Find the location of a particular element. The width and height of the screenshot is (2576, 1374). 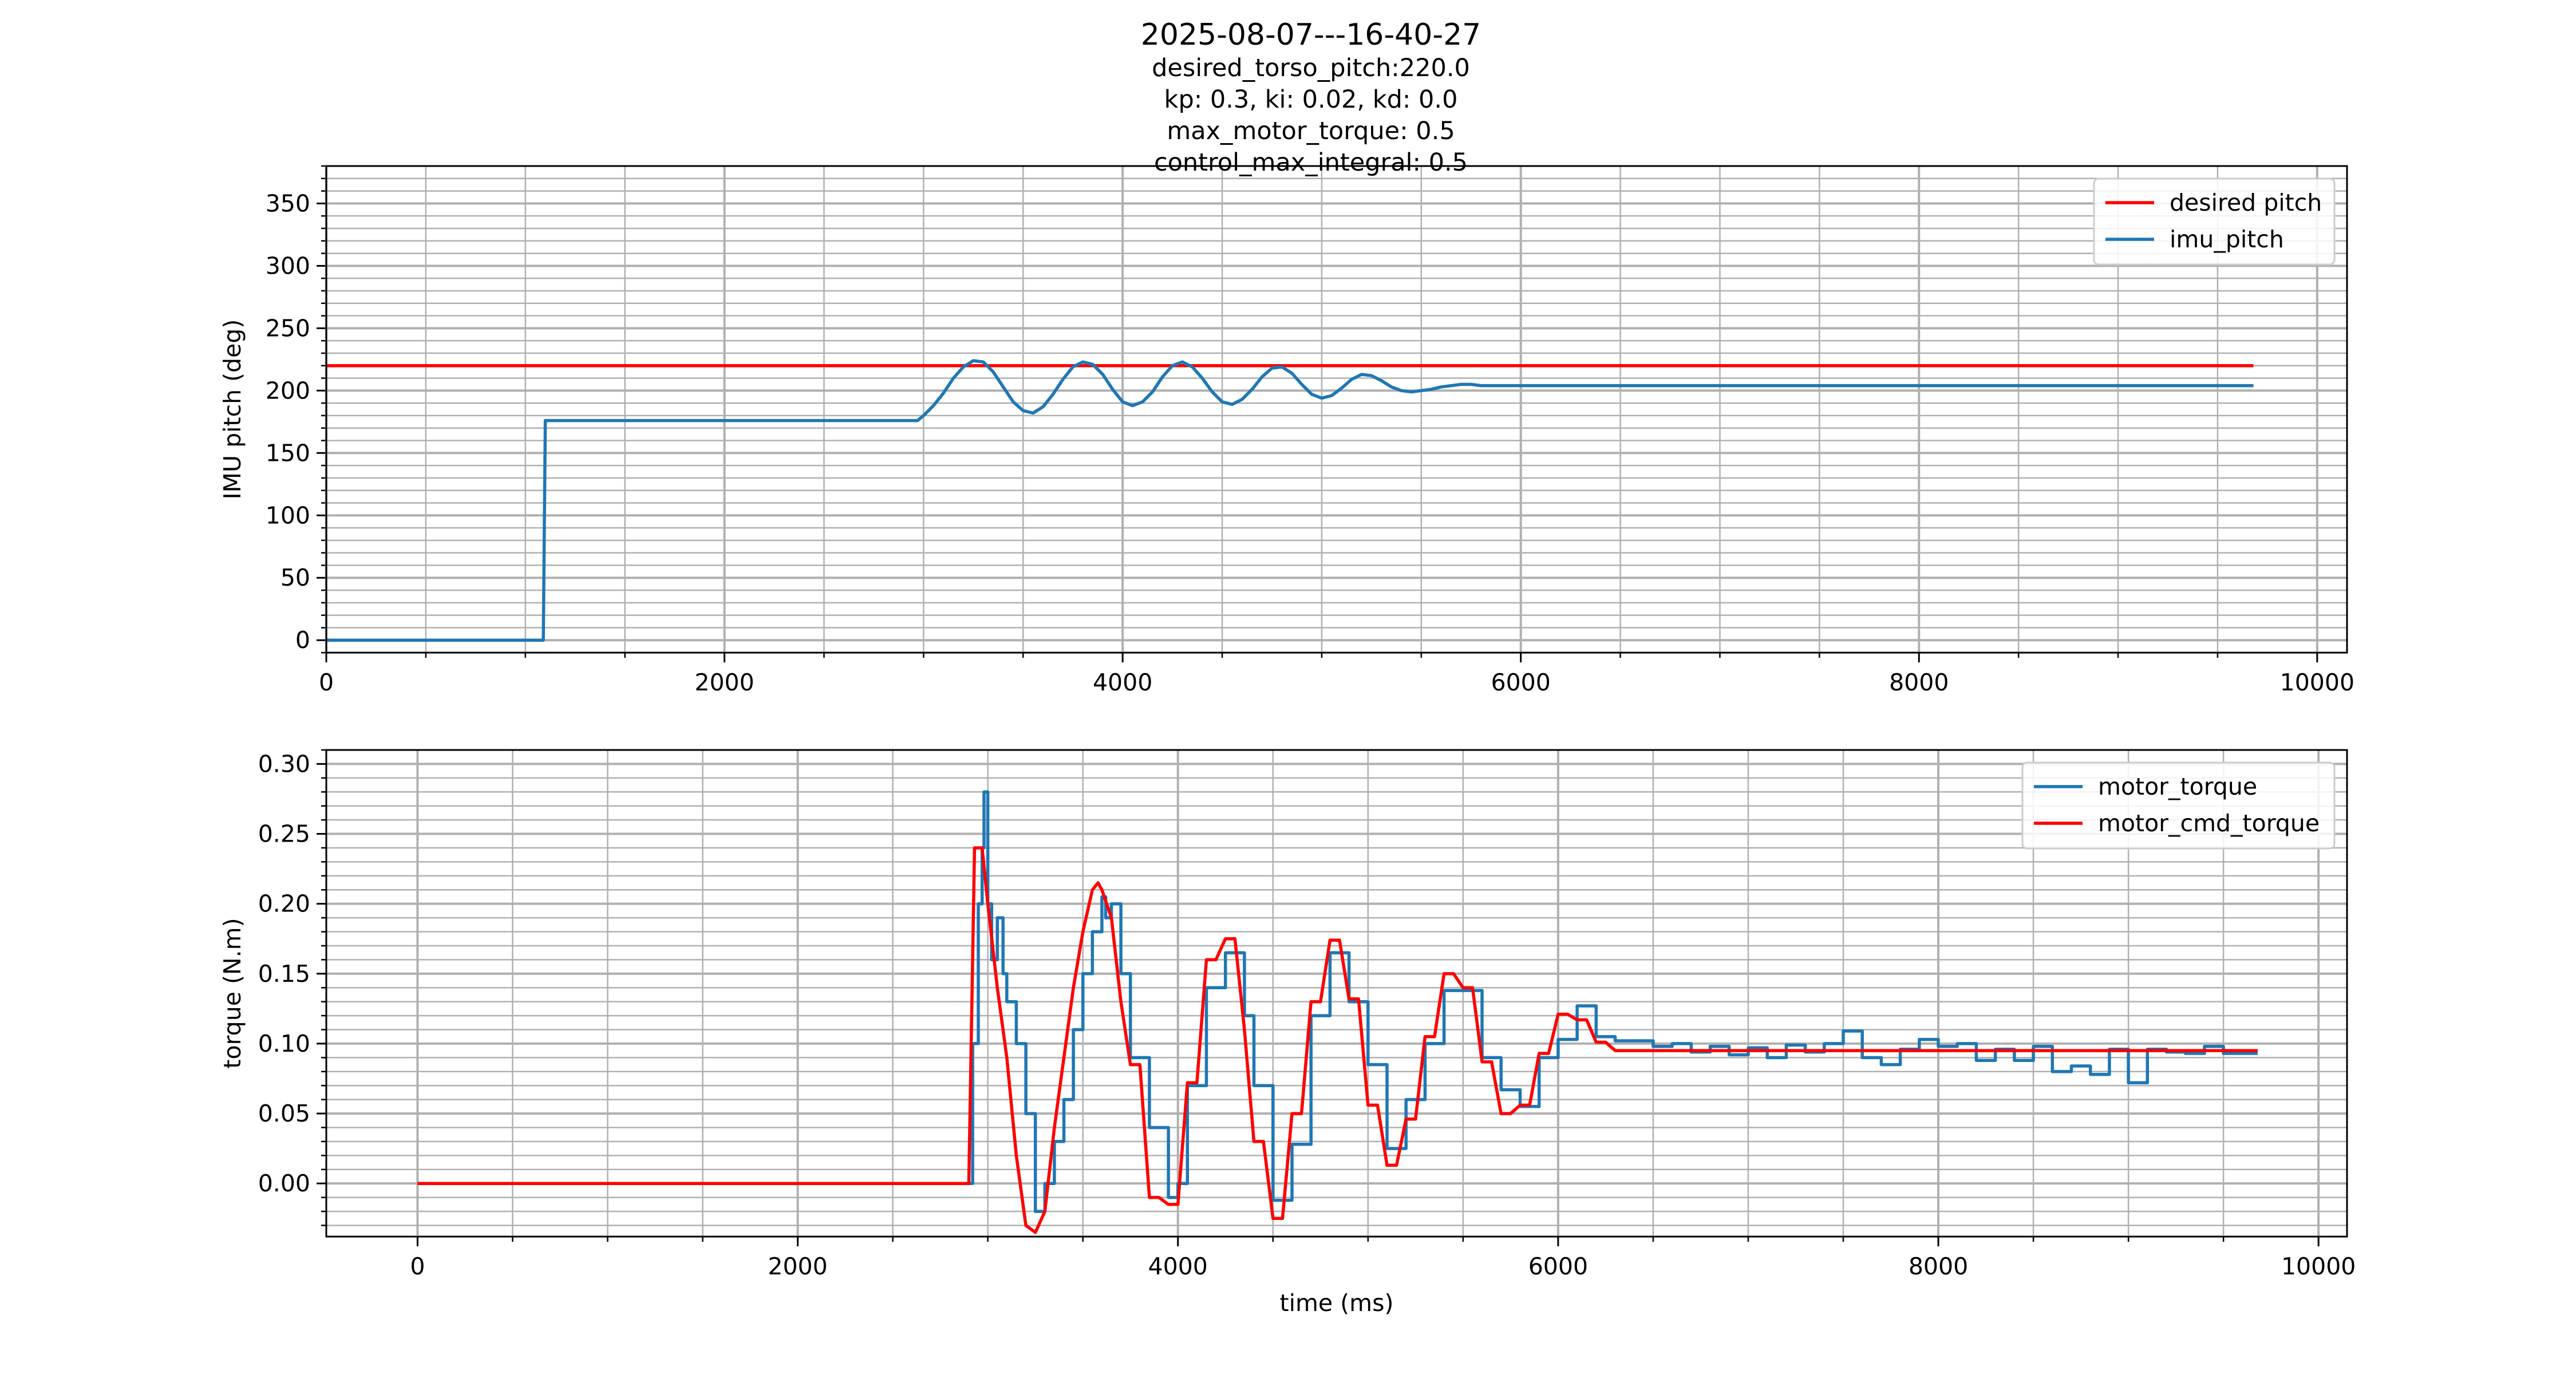

legend: desired pitch imu_pitch is located at coordinates (2214, 222).